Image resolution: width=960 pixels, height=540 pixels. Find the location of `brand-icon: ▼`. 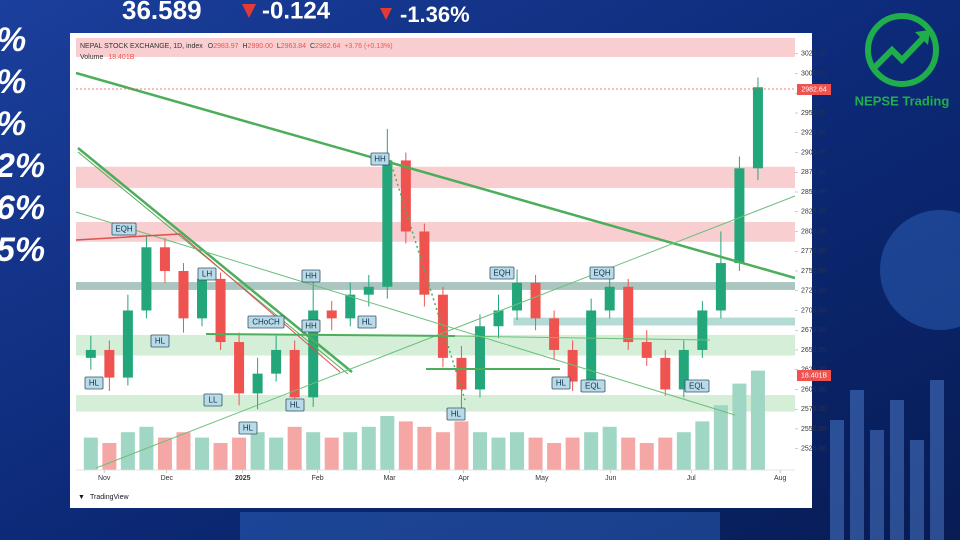

brand-icon: ▼ is located at coordinates (81, 497).